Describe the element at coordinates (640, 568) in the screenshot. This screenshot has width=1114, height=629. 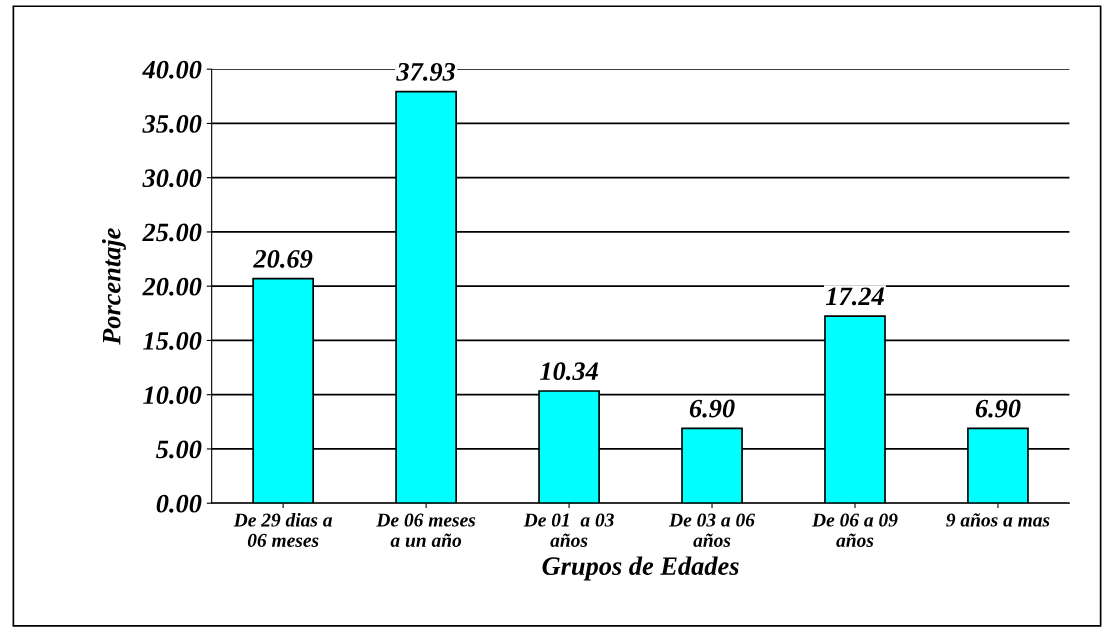
I see `x-axis-title: Grupos de Edades` at that location.